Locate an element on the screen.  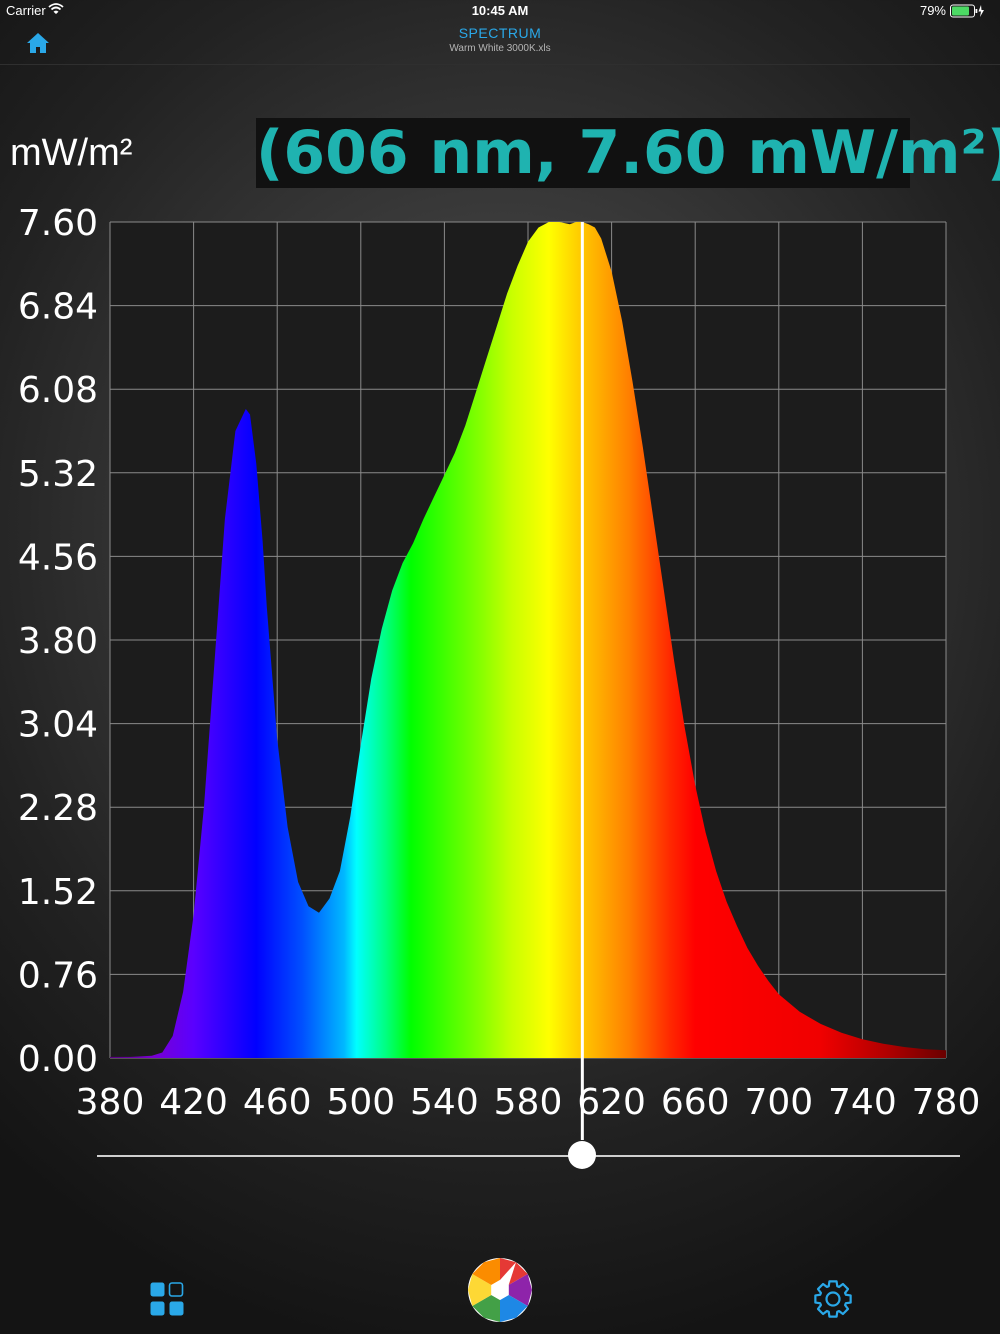
x-tick-label: 420 is located at coordinates (193, 1102).